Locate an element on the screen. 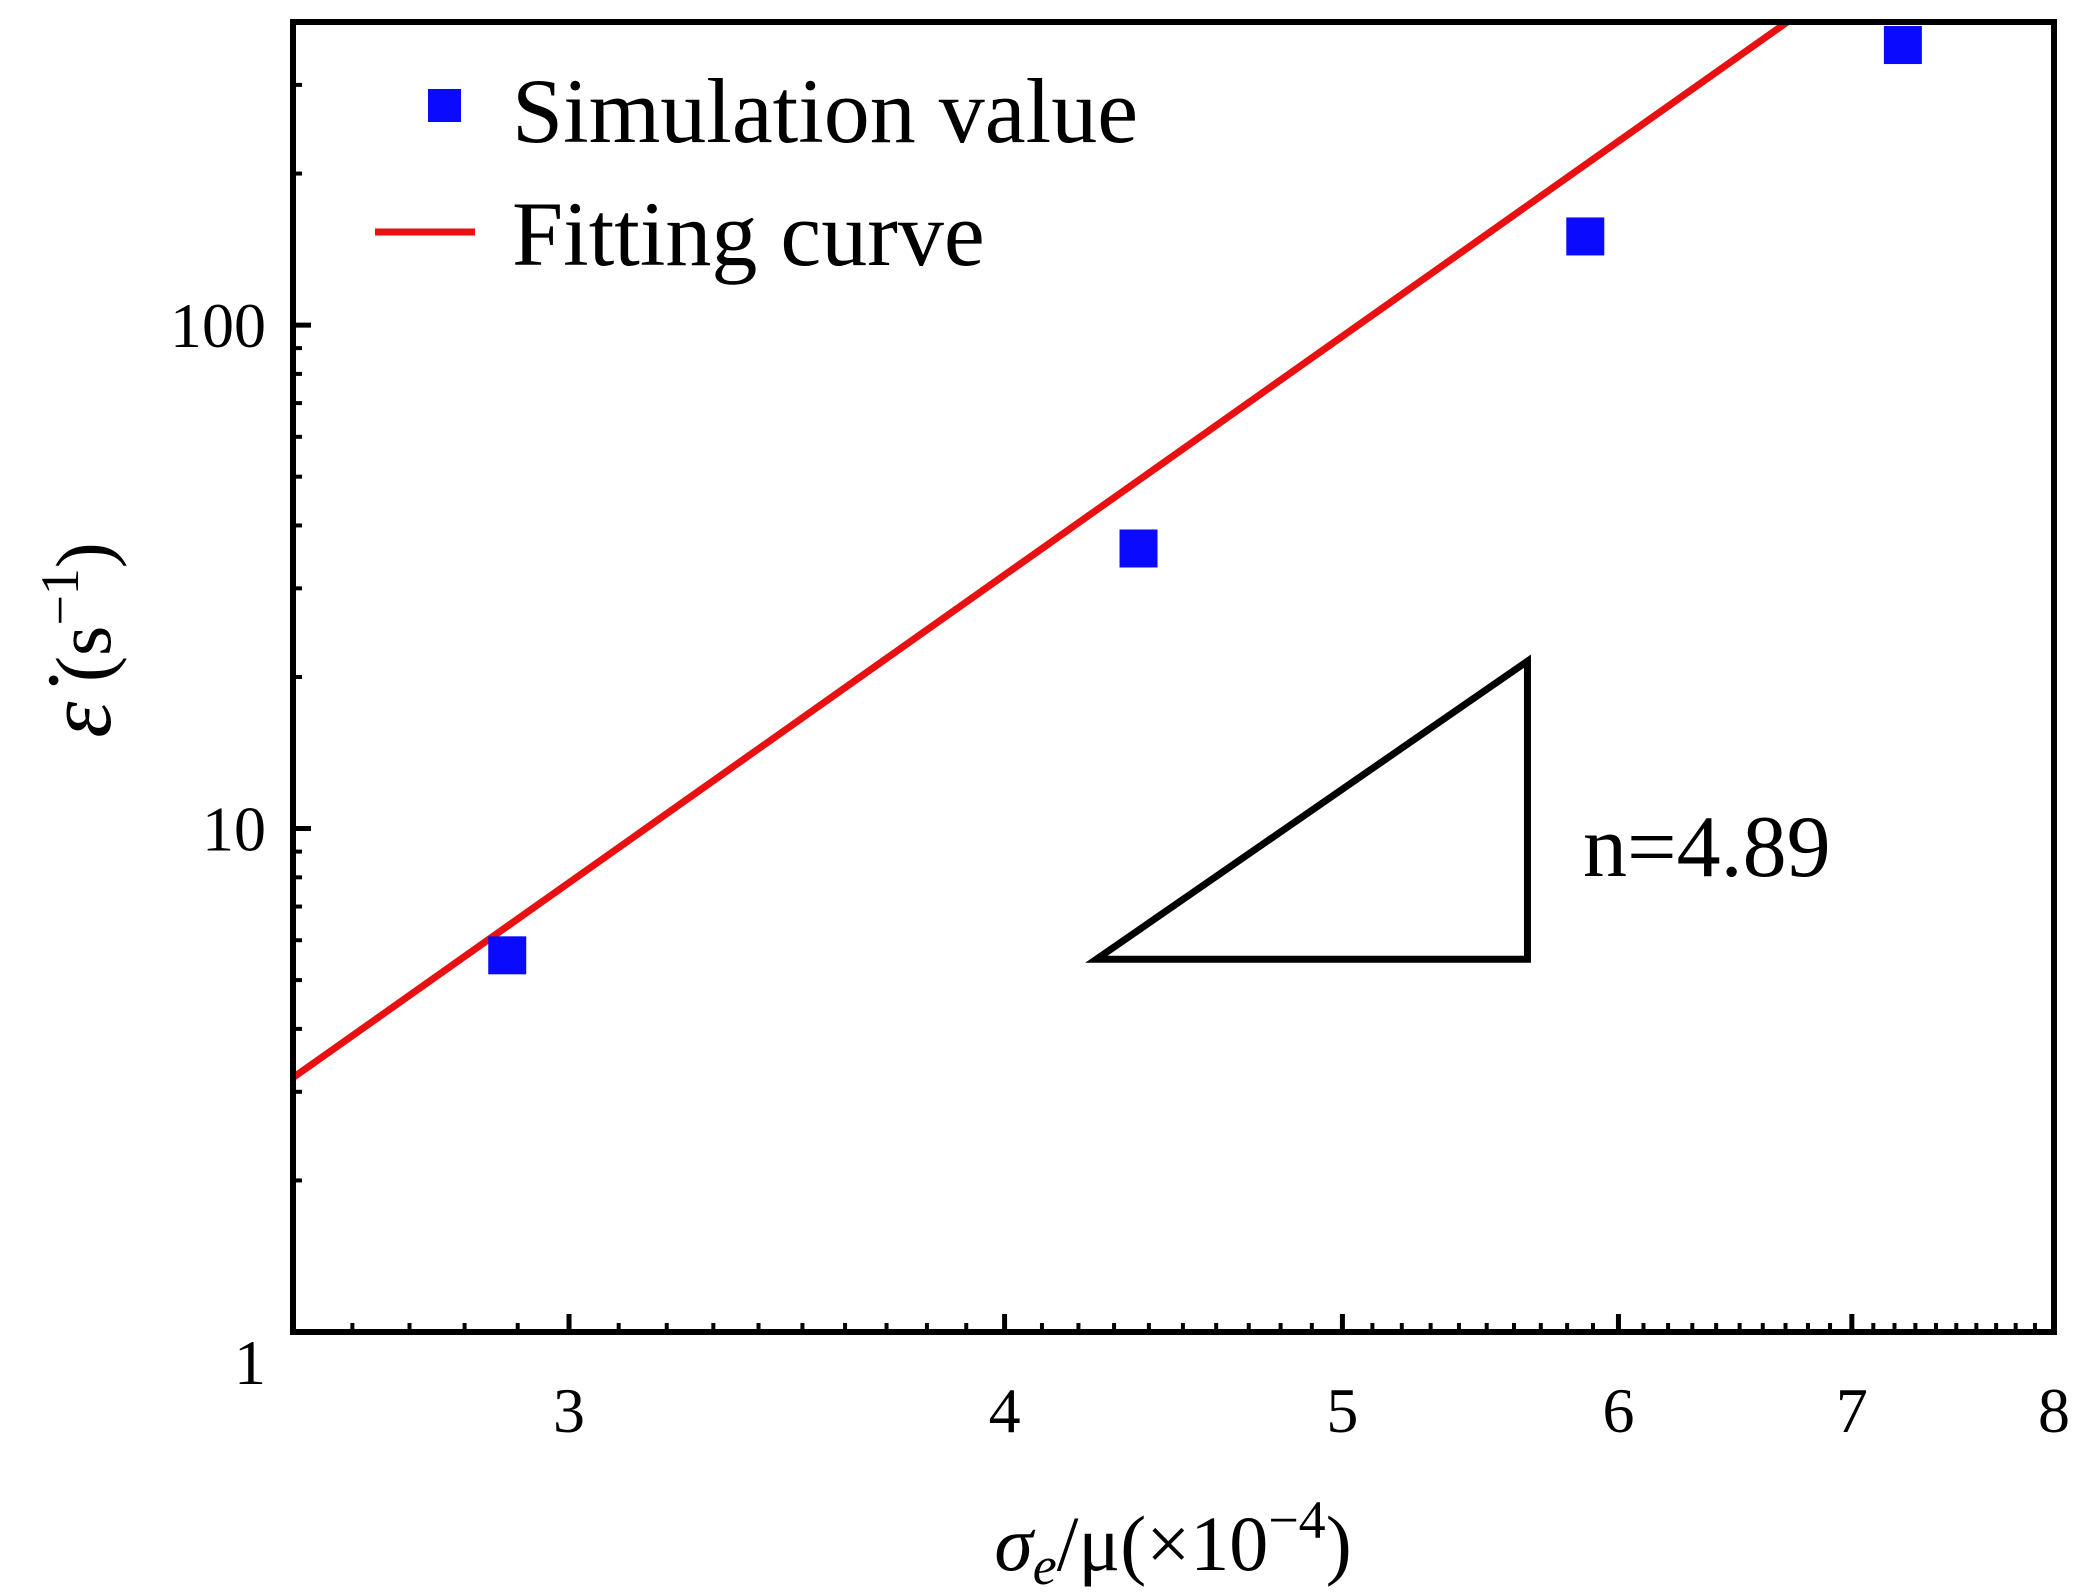 The height and width of the screenshot is (1595, 2096). x-axis-title-rest: /μ(×10 is located at coordinates (1162, 1543).